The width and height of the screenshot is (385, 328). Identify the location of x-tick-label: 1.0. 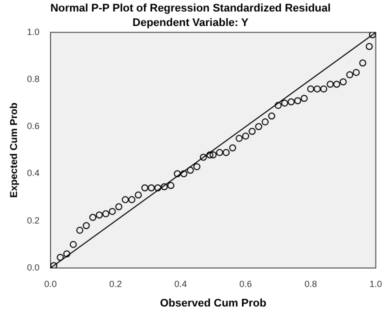
(375, 283).